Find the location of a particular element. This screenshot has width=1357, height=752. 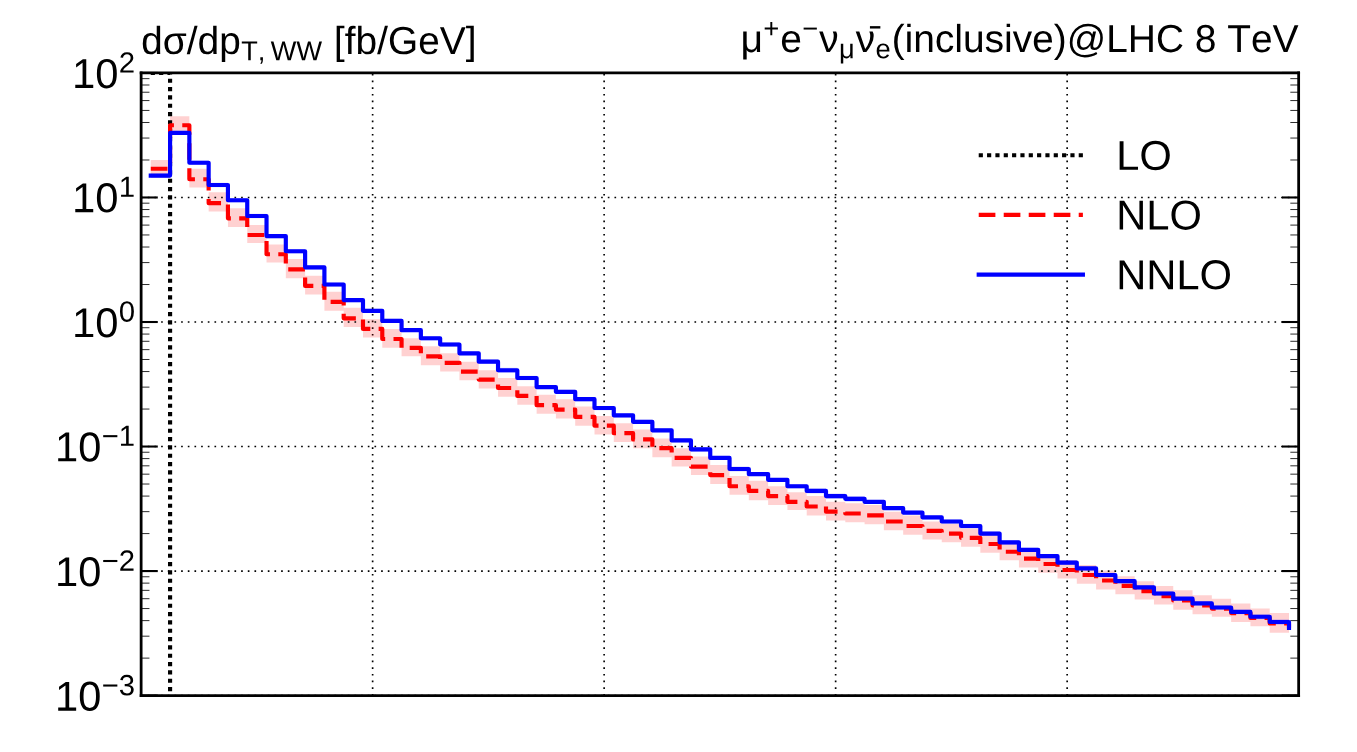

legend-label: NNLO is located at coordinates (1174, 275).